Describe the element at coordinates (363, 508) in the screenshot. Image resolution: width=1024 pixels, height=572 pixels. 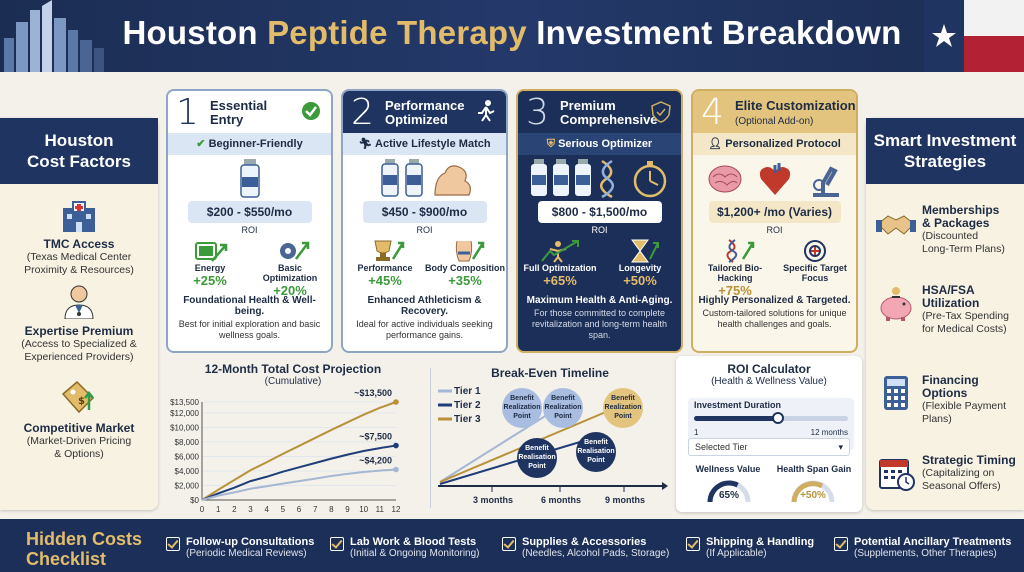
I see `x-tick-label: 10` at that location.